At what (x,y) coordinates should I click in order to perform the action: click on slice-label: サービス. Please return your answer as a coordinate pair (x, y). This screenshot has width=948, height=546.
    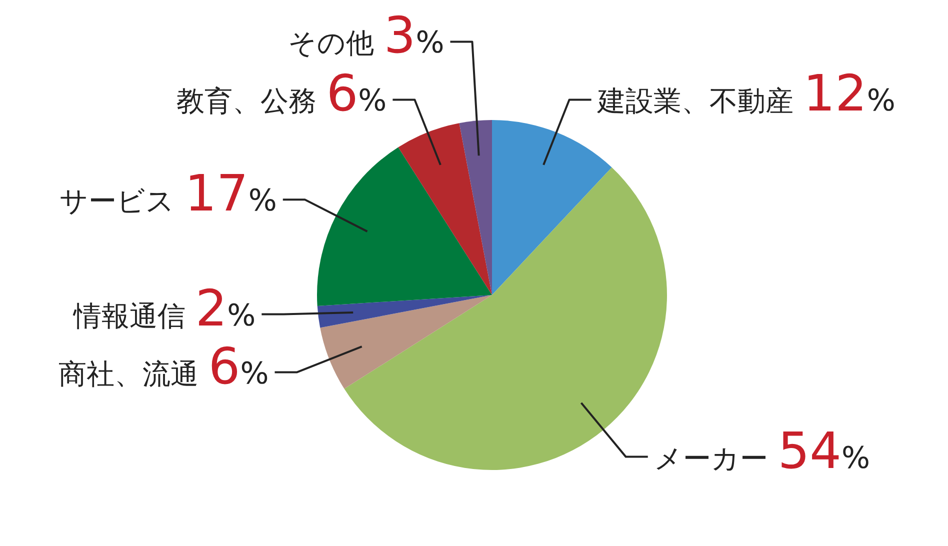
    Looking at the image, I should click on (117, 201).